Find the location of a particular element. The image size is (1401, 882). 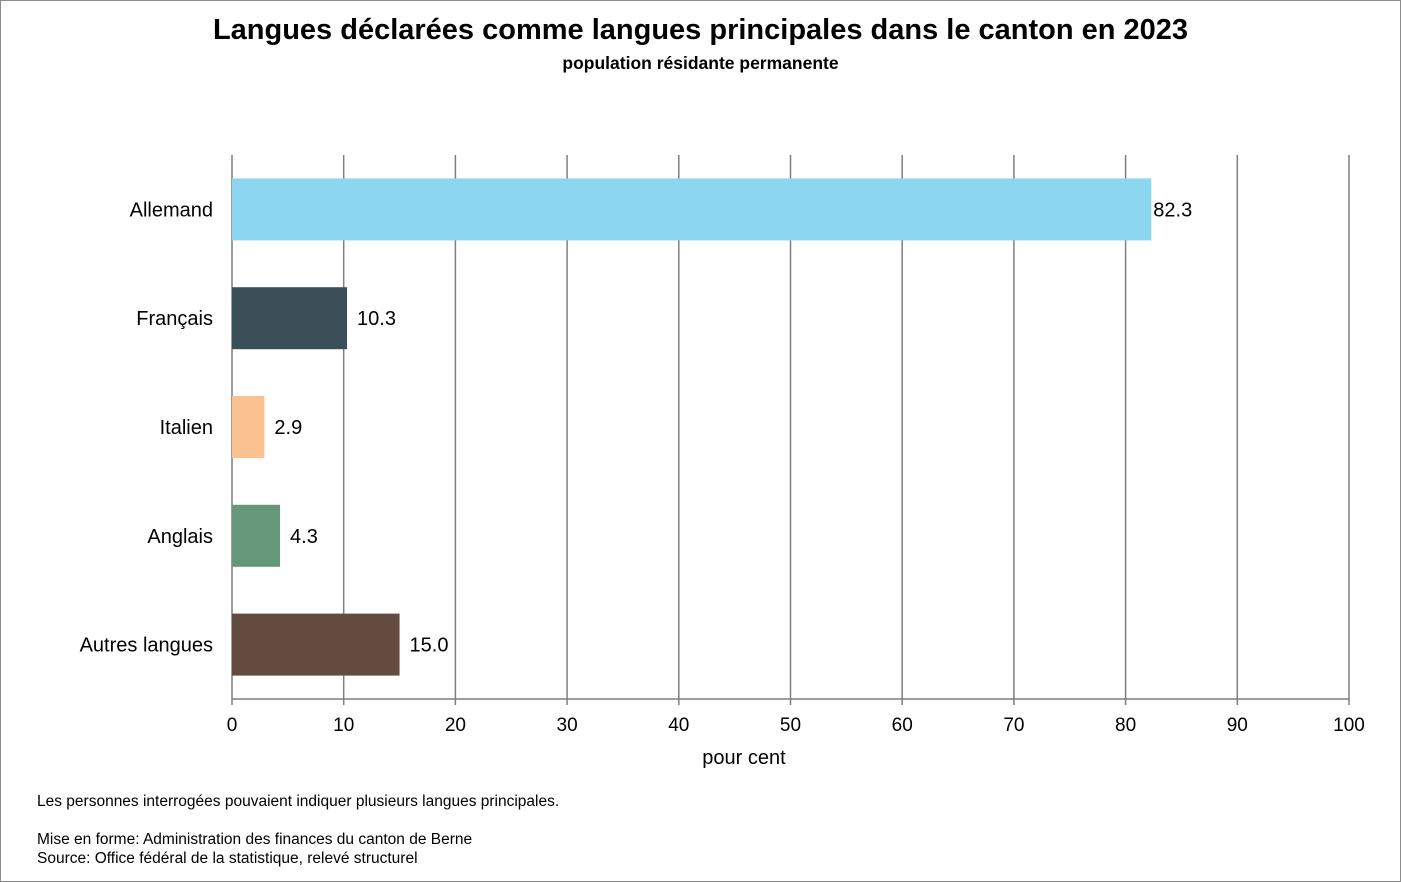

bar-italien is located at coordinates (248, 427).